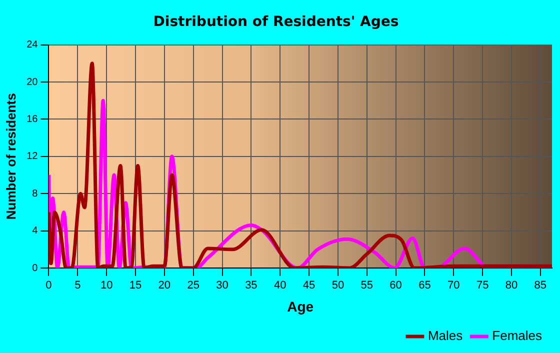 This screenshot has width=560, height=353. What do you see at coordinates (135, 286) in the screenshot?
I see `x-tick-label: 15` at bounding box center [135, 286].